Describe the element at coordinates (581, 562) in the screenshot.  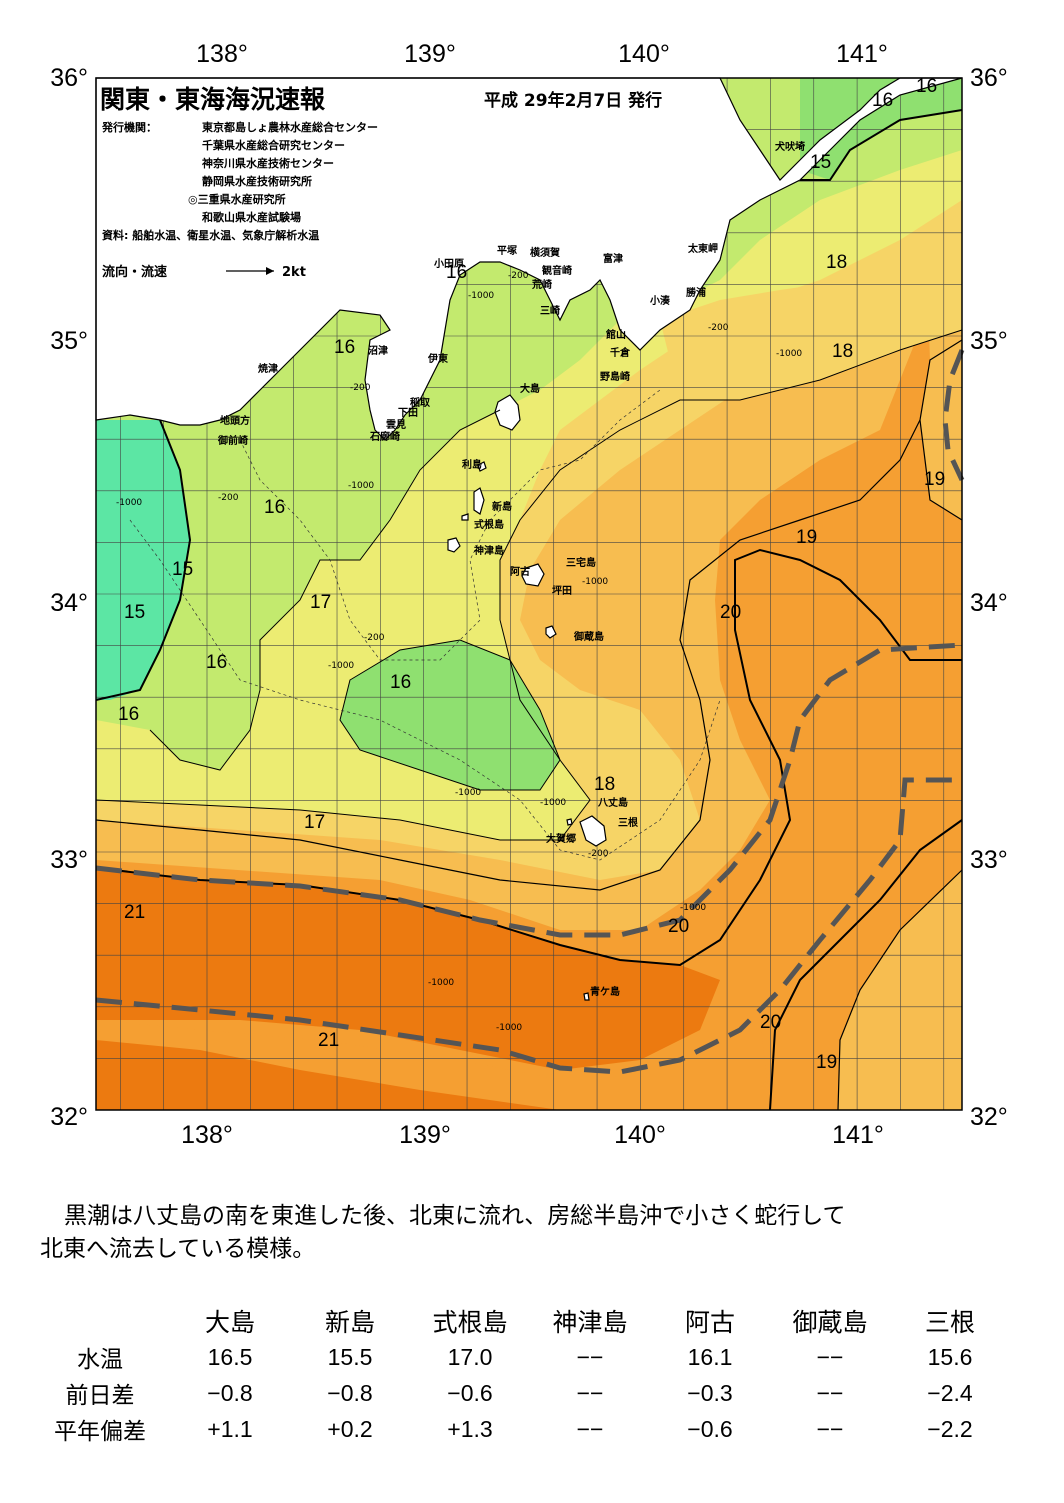
I see `place-label: 三宅島` at that location.